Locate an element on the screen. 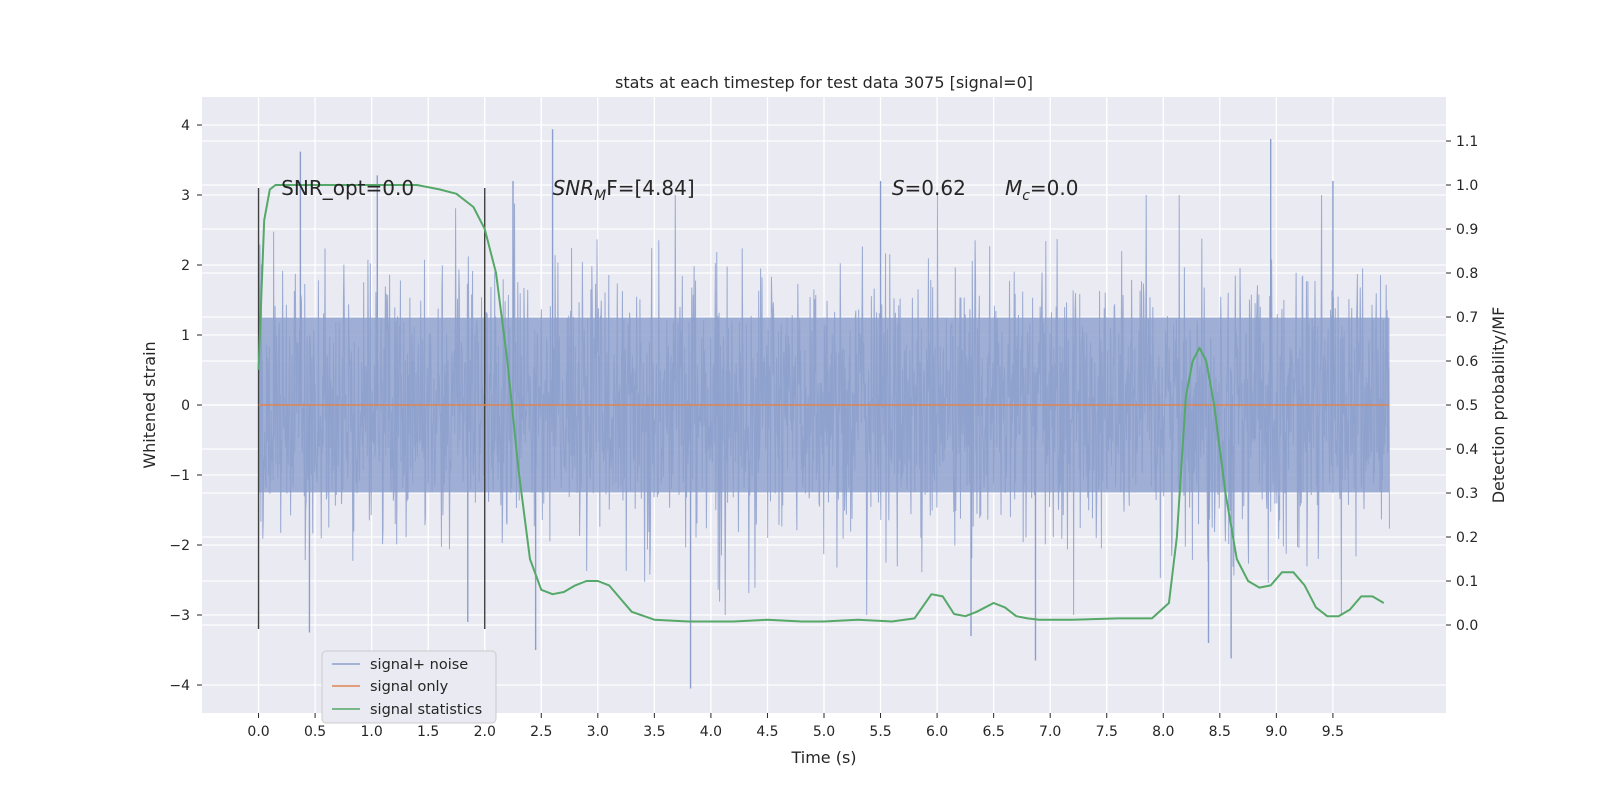 This screenshot has height=800, width=1600. y2-tick-label: 0.9 is located at coordinates (1467, 230).